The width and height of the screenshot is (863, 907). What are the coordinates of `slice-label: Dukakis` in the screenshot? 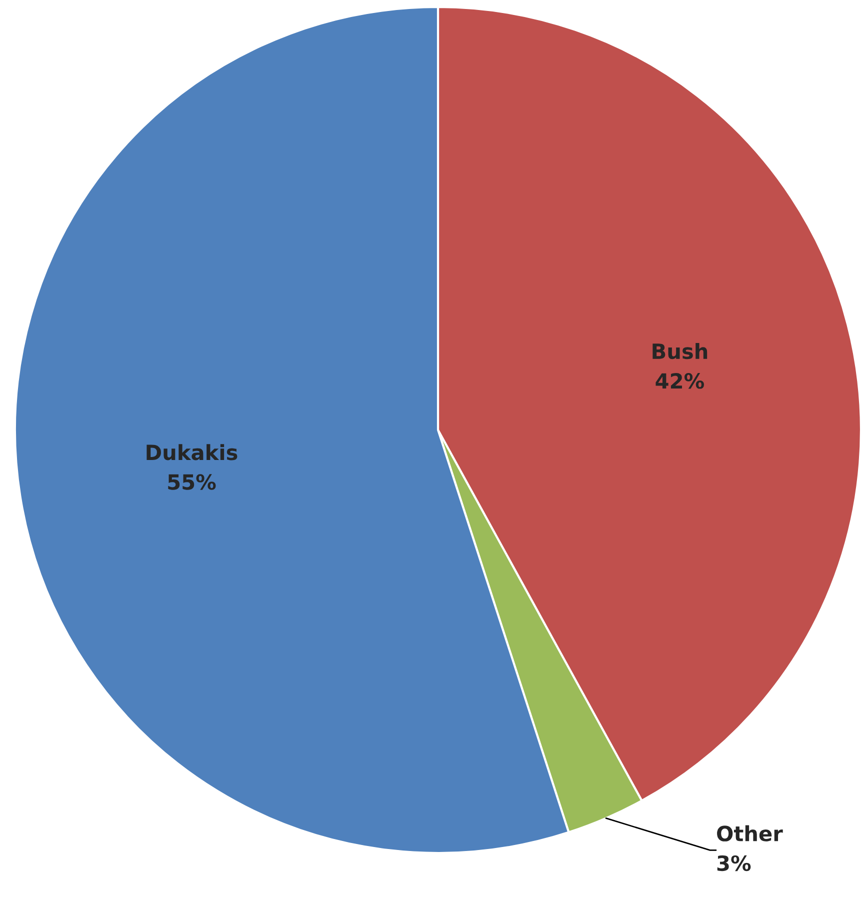 It's located at (192, 452).